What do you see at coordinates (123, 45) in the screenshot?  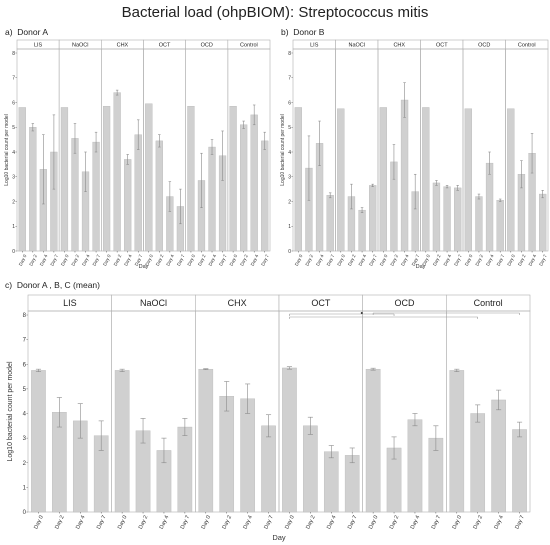 I see `panel-a-facet-label: CHX` at bounding box center [123, 45].